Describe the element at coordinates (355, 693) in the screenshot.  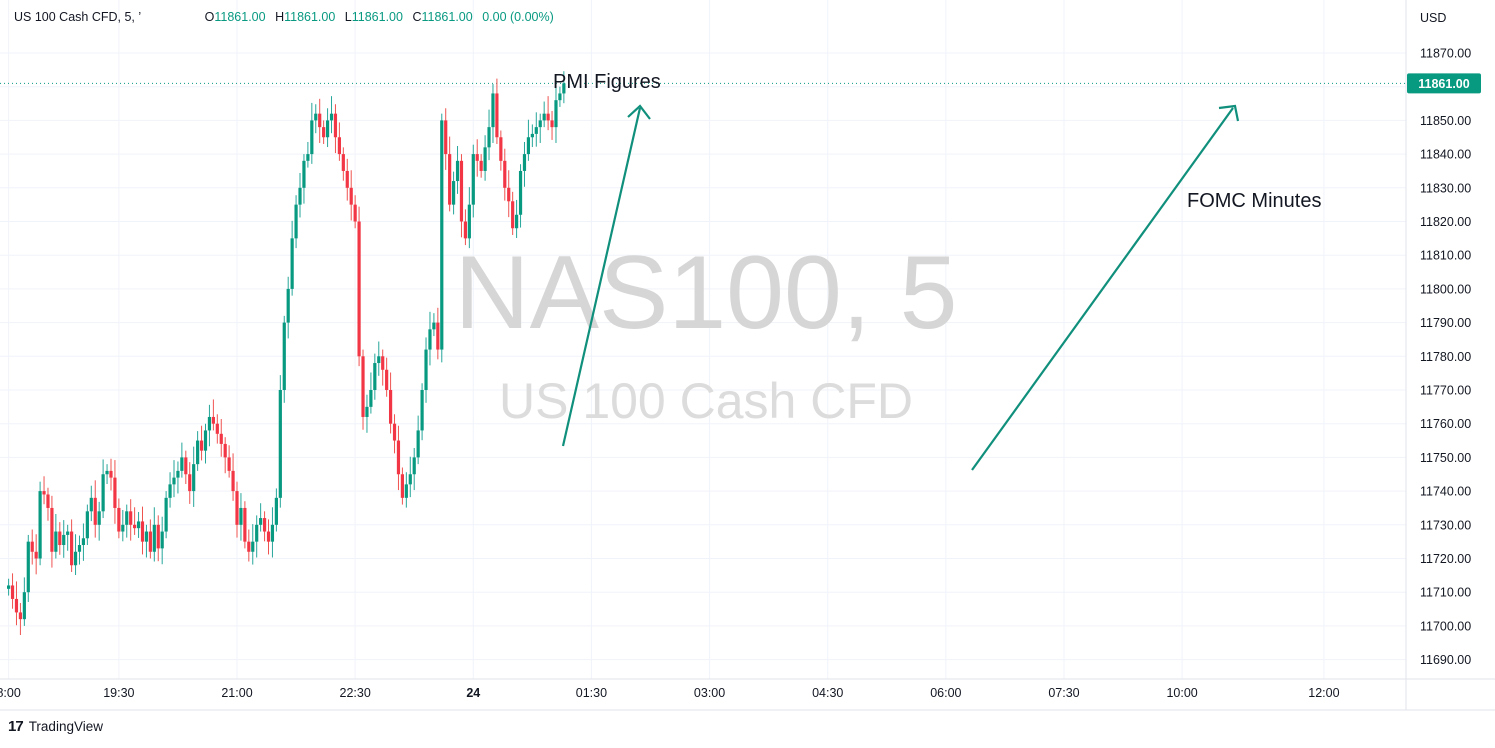
I see `time-tick-label: 22:30` at that location.